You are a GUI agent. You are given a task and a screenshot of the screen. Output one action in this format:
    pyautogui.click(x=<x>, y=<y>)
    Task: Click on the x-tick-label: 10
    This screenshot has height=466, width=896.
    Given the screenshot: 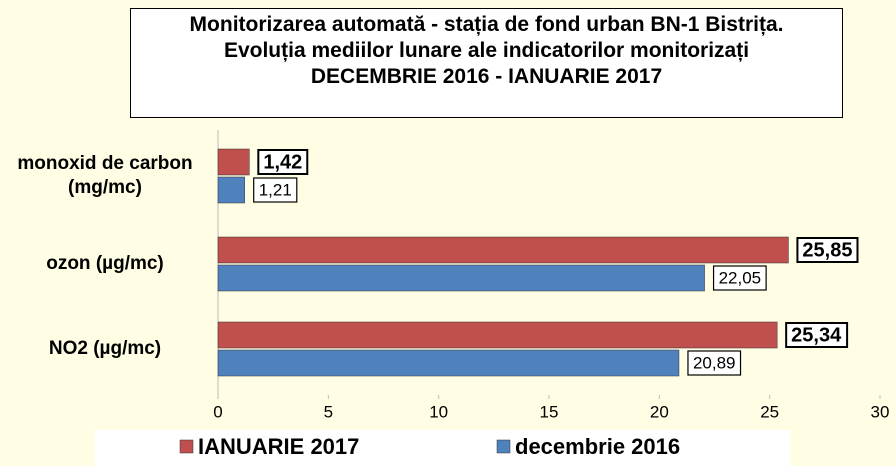 What is the action you would take?
    pyautogui.click(x=438, y=411)
    